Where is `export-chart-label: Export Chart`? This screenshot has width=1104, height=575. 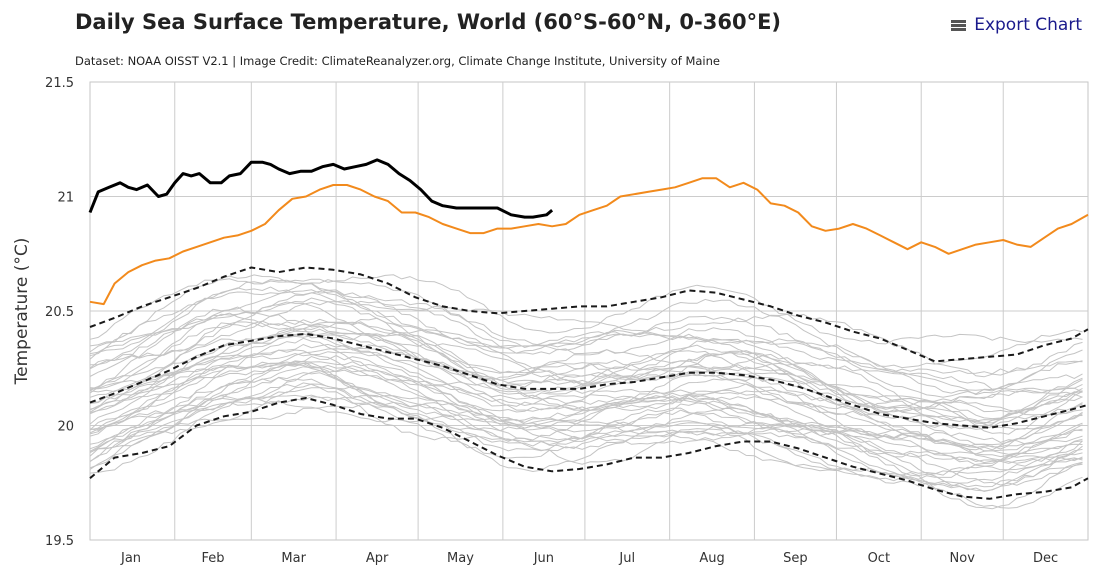
export-chart-label: Export Chart is located at coordinates (1028, 25).